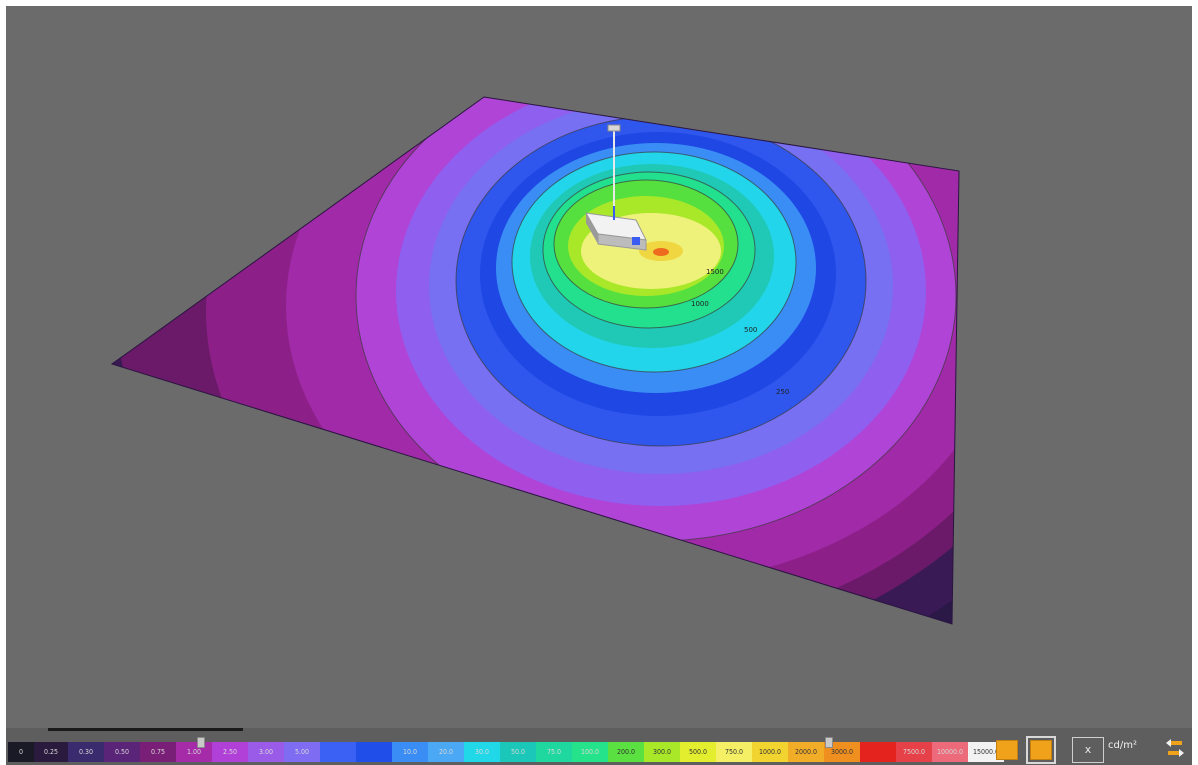 Image resolution: width=1198 pixels, height=765 pixels. What do you see at coordinates (806, 752) in the screenshot?
I see `legend-swatch: 2000.0` at bounding box center [806, 752].